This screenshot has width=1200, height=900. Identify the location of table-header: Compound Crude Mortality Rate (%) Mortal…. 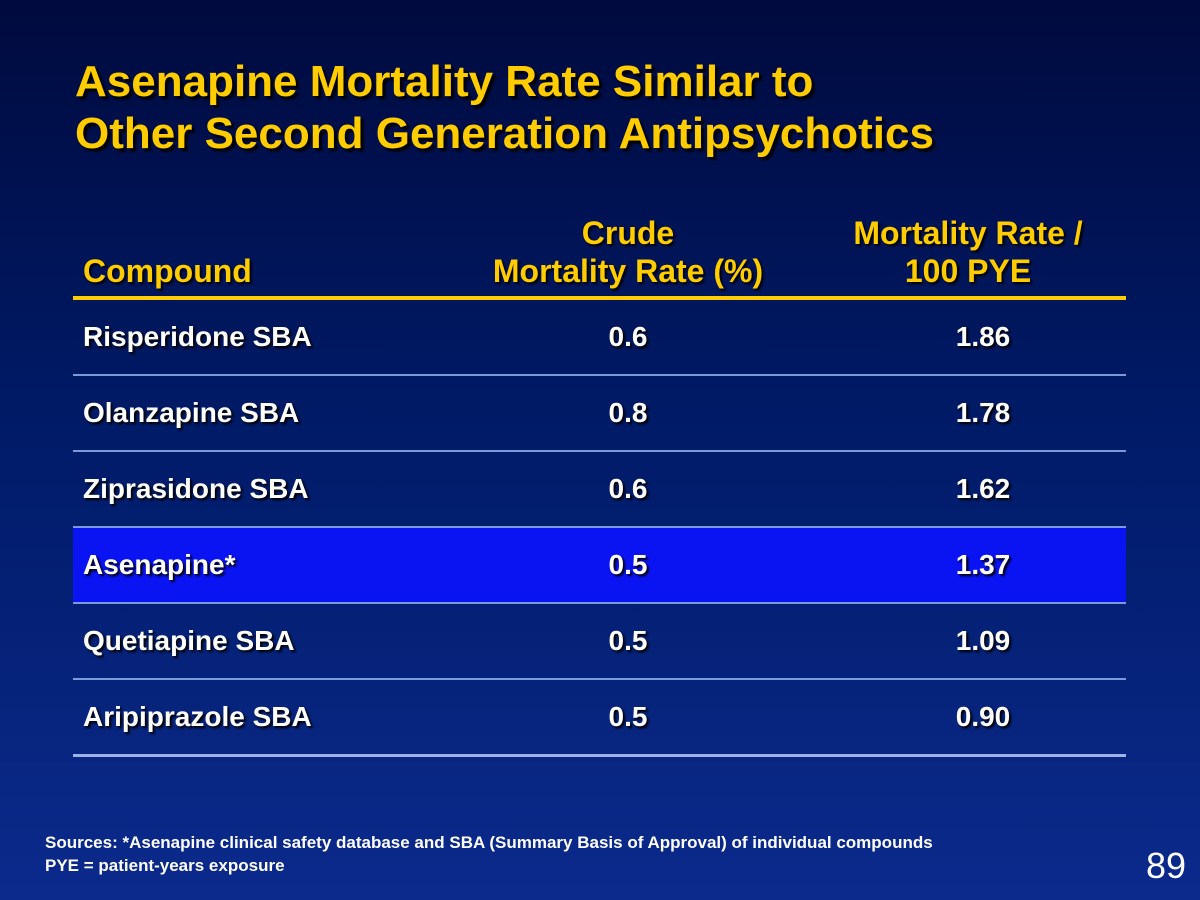
(599, 255).